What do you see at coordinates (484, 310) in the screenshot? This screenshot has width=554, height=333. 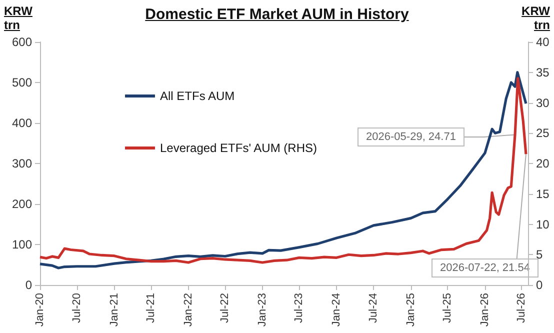 I see `x-tick-label: Jan-26` at bounding box center [484, 310].